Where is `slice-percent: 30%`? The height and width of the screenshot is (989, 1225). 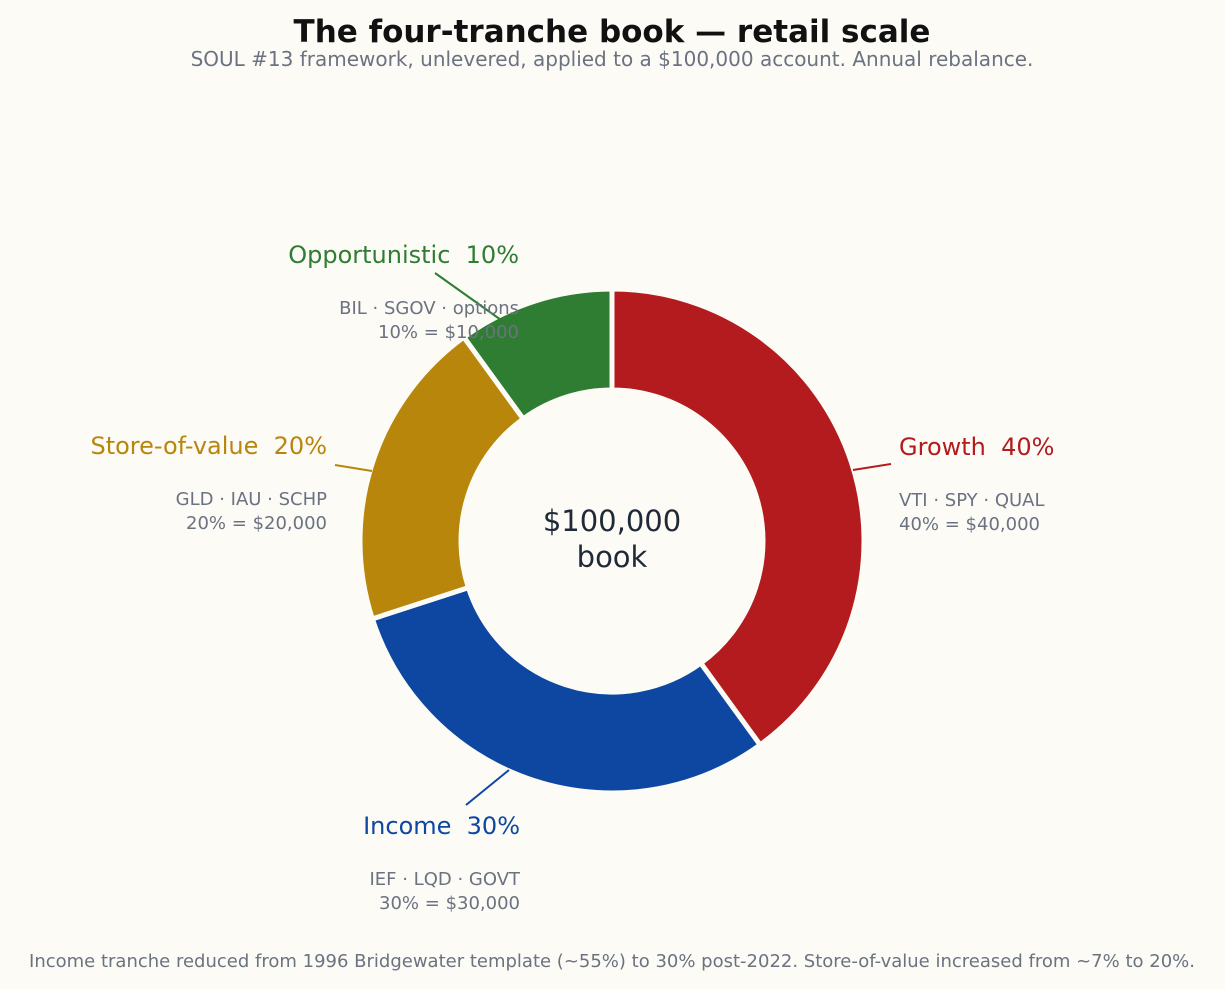 slice-percent: 30% is located at coordinates (485, 826).